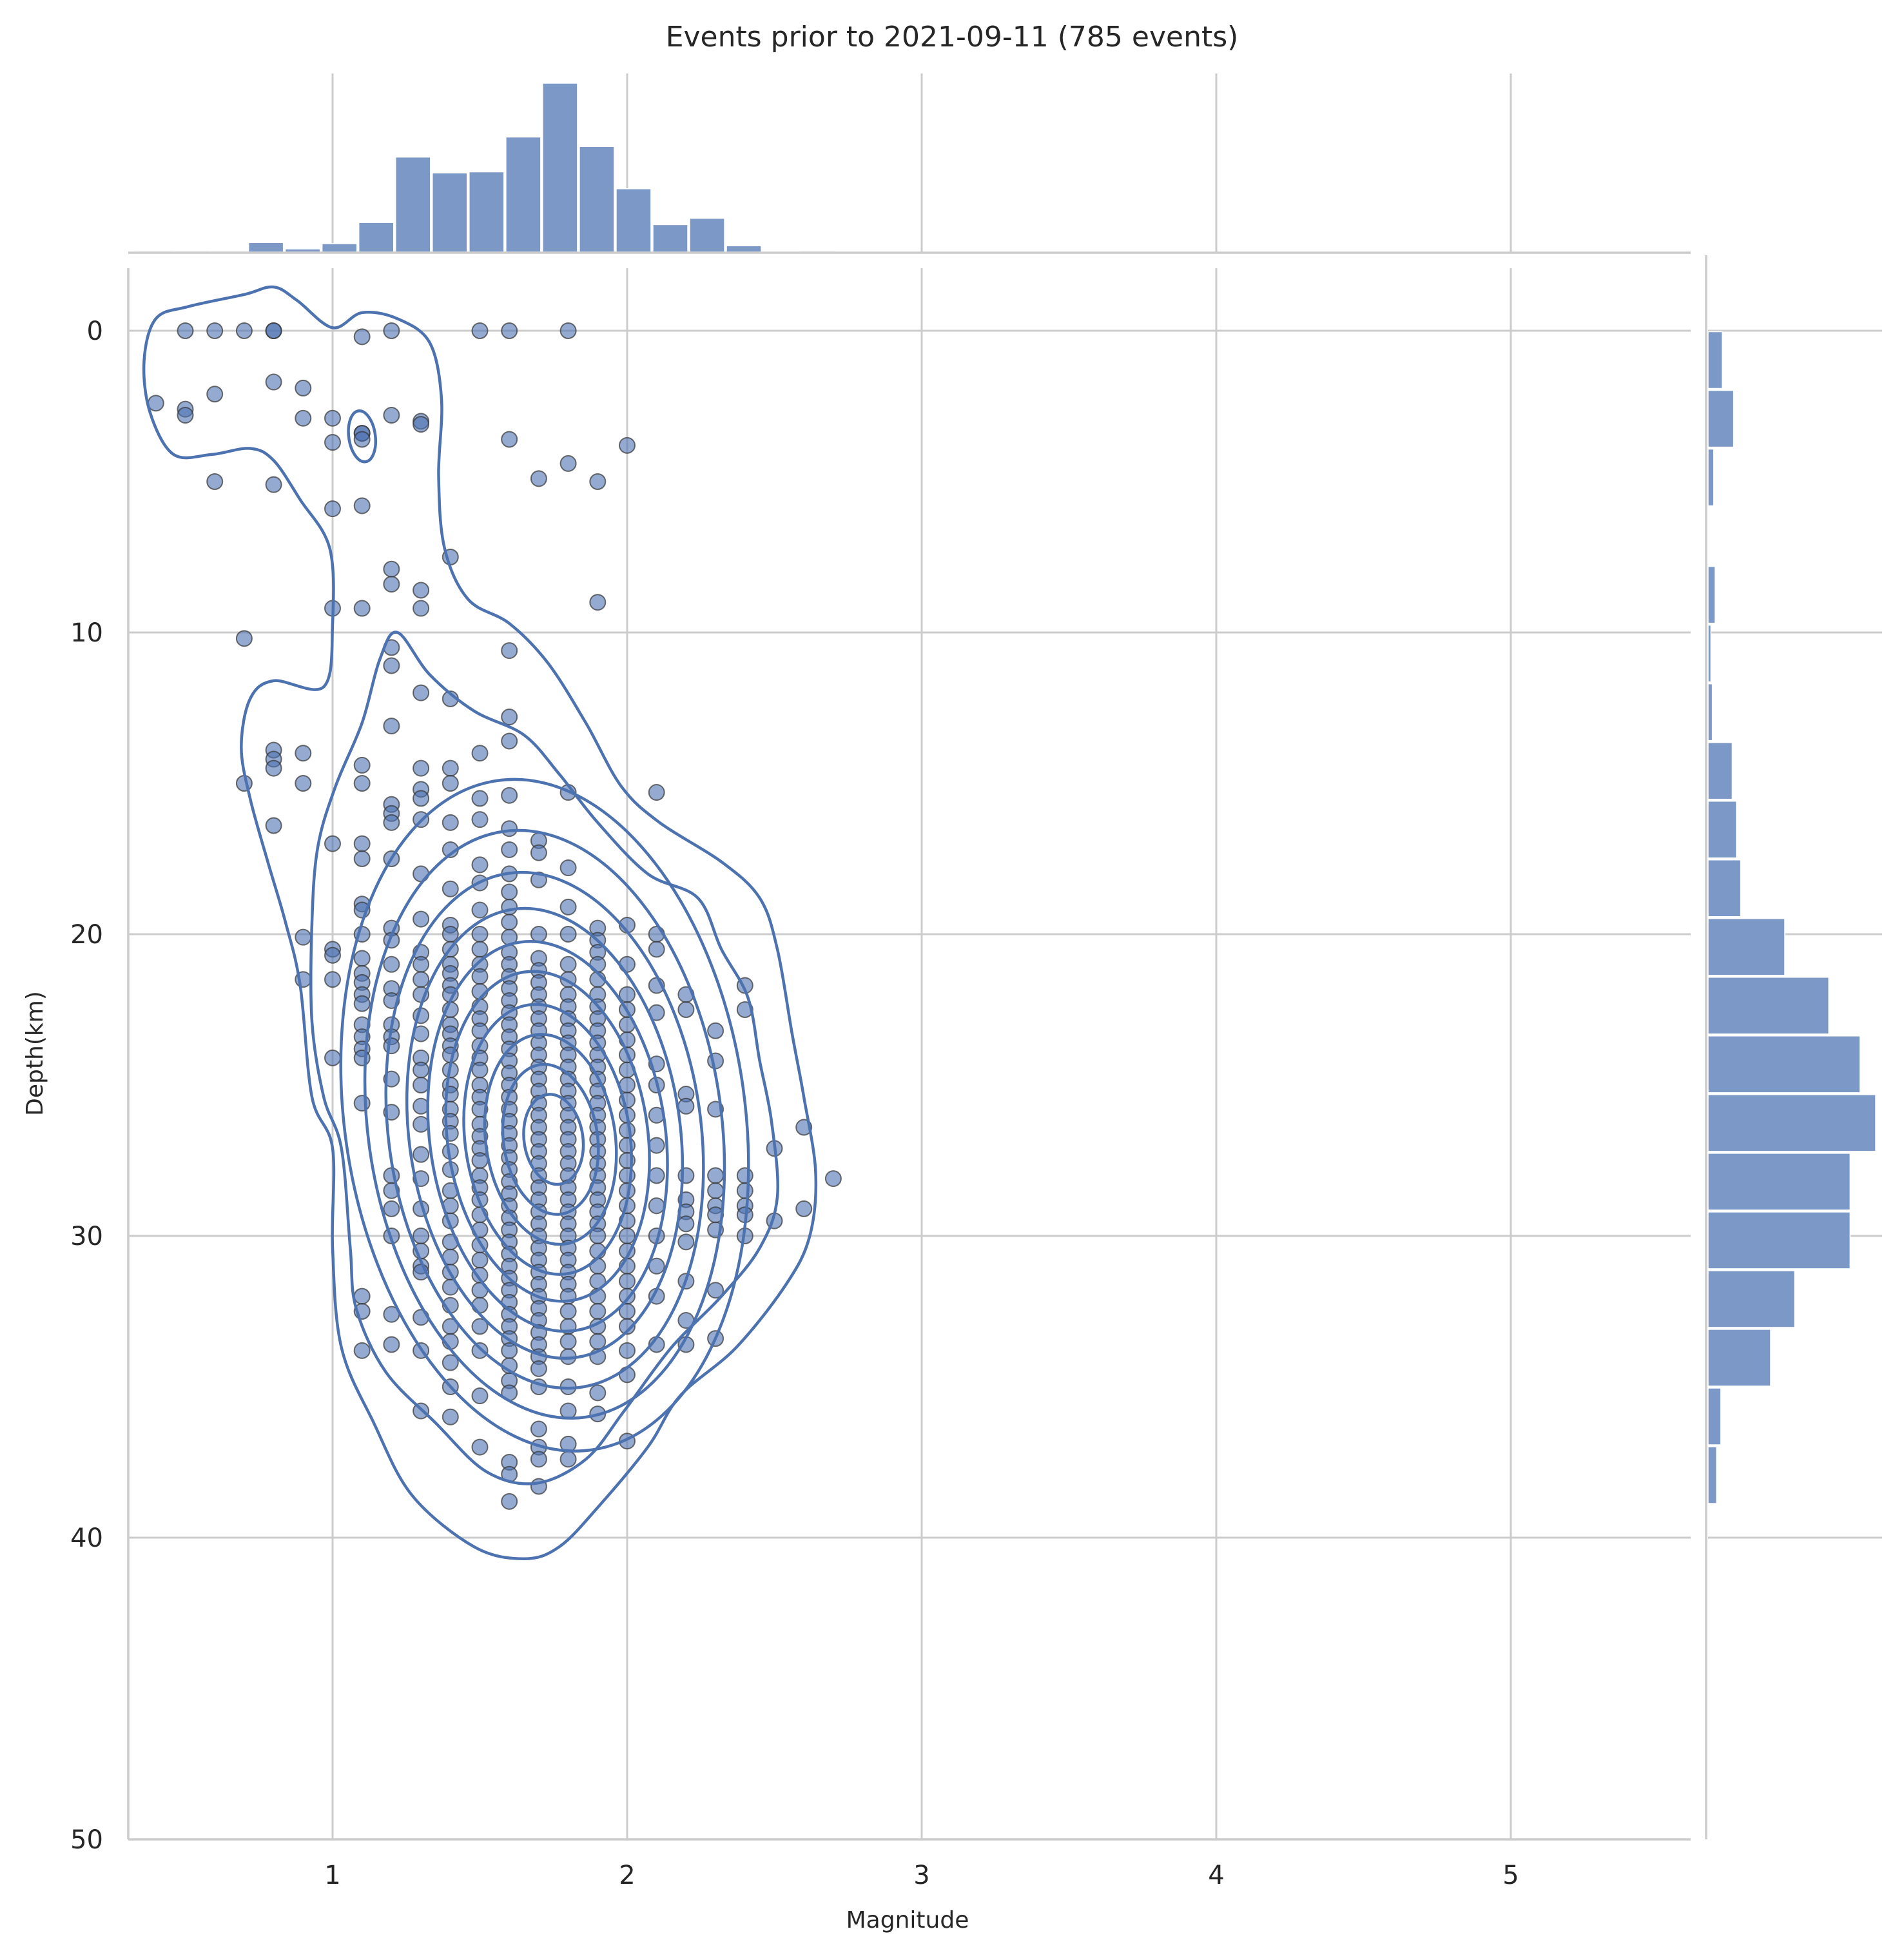 This screenshot has width=1904, height=1958. Describe the element at coordinates (922, 1876) in the screenshot. I see `x-tick-labels: 1 2 3 4 5` at that location.